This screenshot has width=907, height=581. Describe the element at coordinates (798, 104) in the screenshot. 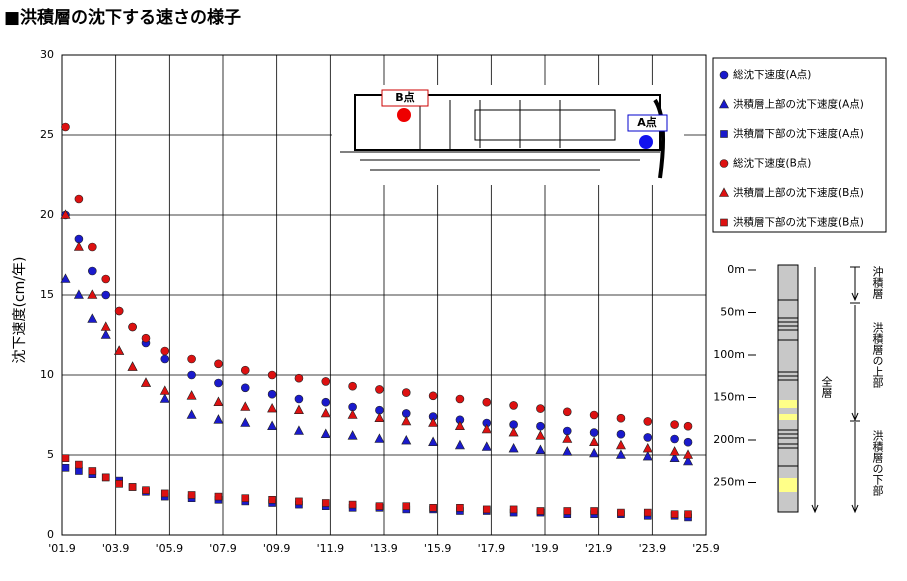

I see `legend-label: 洪積層上部の沈下速度(A点)` at that location.